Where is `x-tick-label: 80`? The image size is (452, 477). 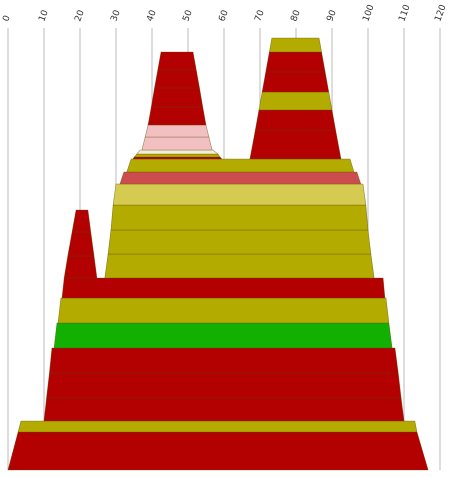 x-tick-label: 80 is located at coordinates (295, 16).